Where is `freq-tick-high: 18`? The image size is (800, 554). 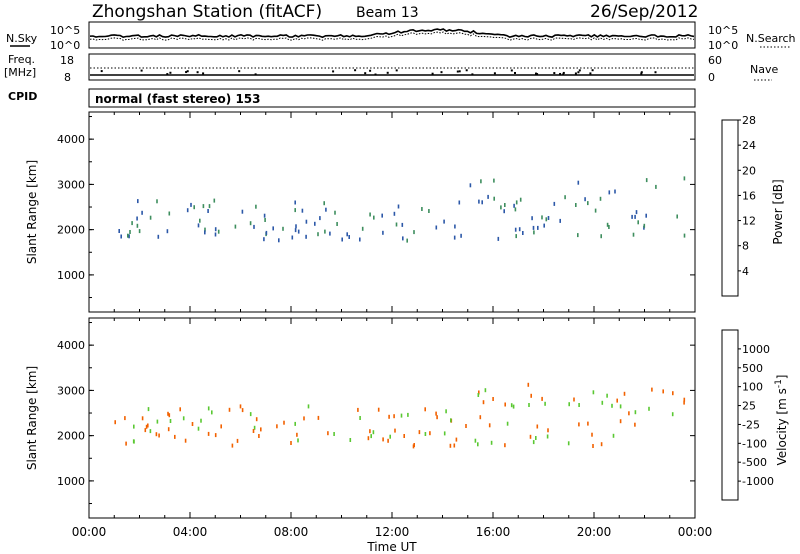
freq-tick-high: 18 is located at coordinates (67, 60).